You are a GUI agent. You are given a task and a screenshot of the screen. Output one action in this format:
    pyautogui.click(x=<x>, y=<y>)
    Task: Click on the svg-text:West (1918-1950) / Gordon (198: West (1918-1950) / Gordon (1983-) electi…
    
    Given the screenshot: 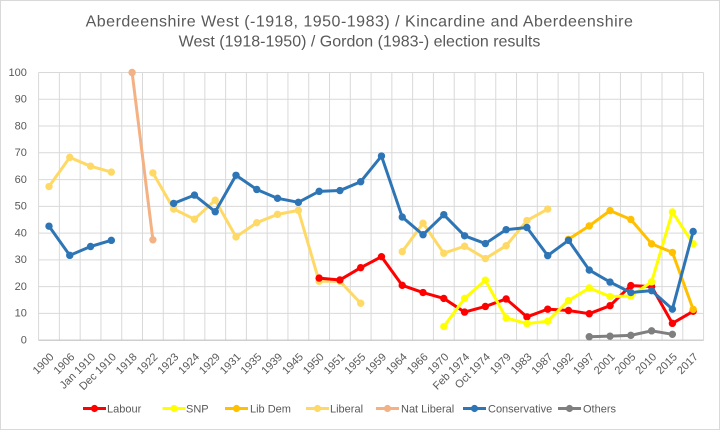 What is the action you would take?
    pyautogui.click(x=360, y=41)
    